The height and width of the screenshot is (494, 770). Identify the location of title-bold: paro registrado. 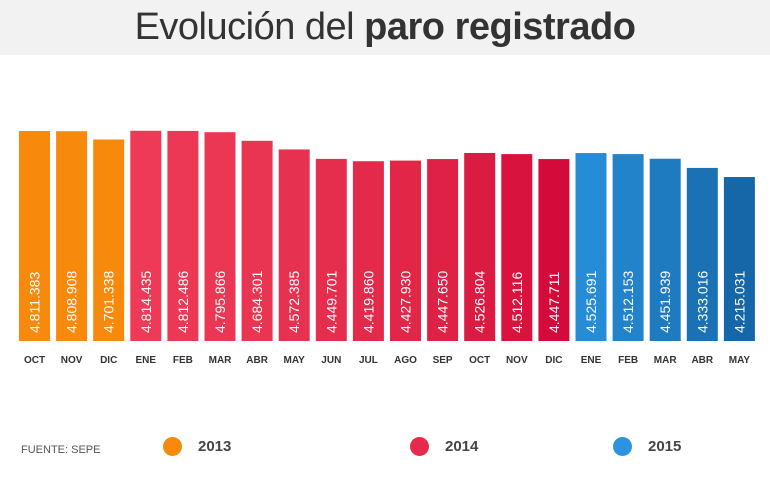
(500, 27).